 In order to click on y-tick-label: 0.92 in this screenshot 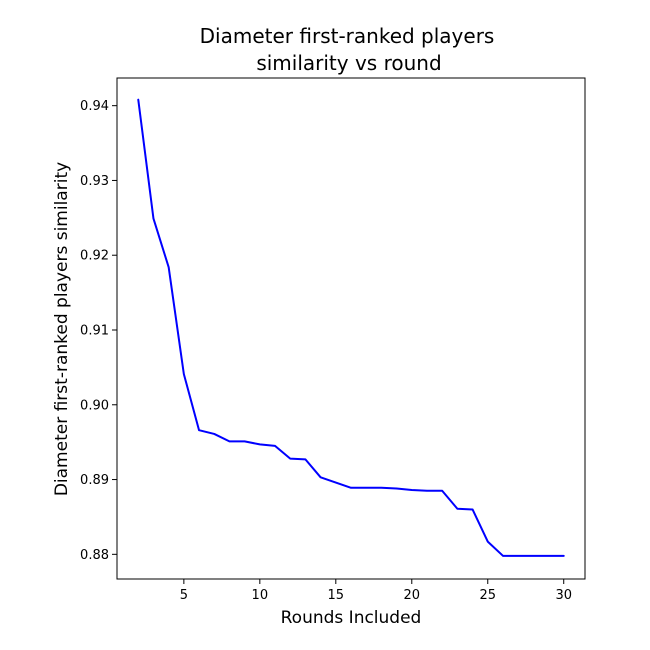, I will do `click(94, 256)`.